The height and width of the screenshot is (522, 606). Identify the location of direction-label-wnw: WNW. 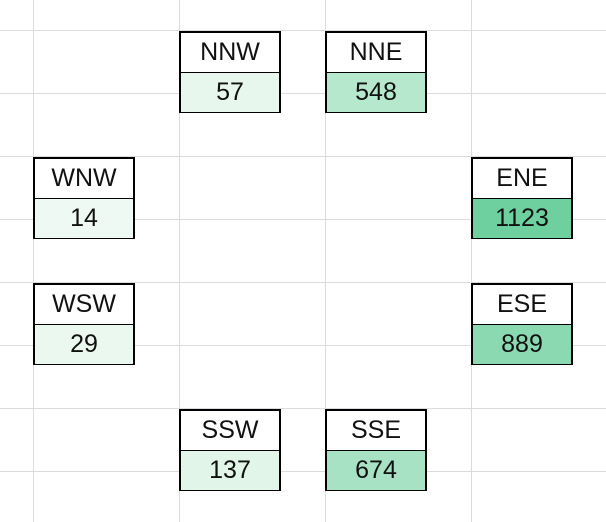
(84, 179).